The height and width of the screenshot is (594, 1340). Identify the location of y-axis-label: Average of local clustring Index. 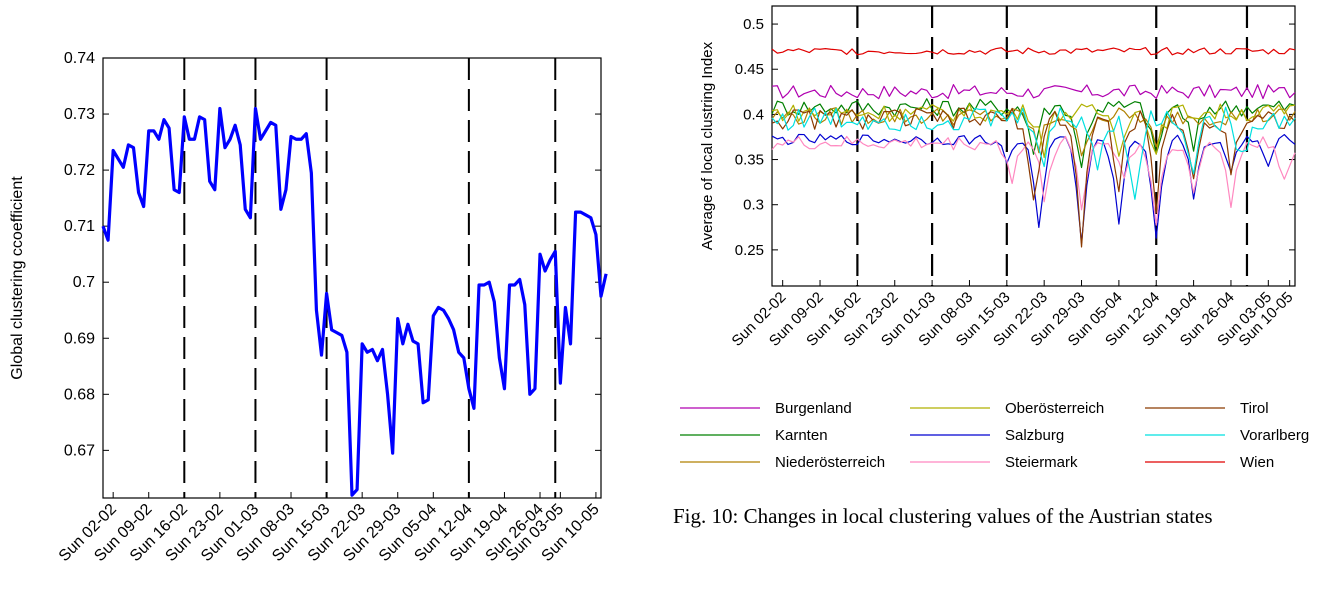
(707, 145).